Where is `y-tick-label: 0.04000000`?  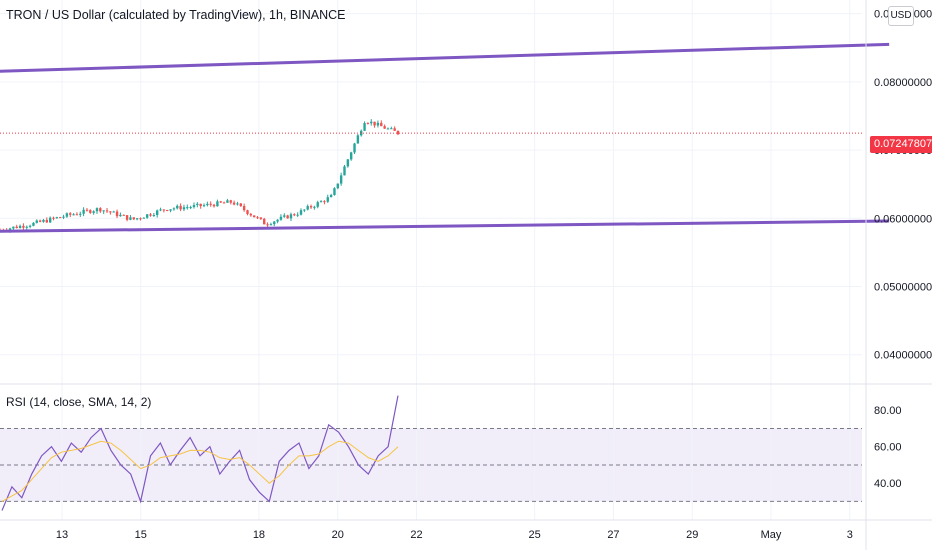 y-tick-label: 0.04000000 is located at coordinates (903, 356).